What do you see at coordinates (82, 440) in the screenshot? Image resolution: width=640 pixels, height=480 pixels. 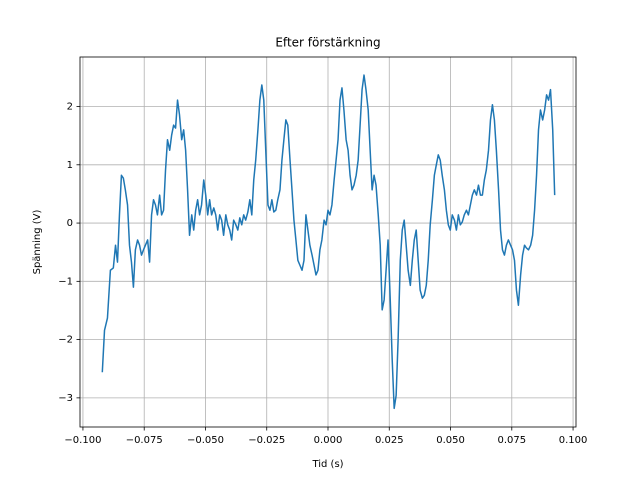 I see `x-tick-label: −0.100` at bounding box center [82, 440].